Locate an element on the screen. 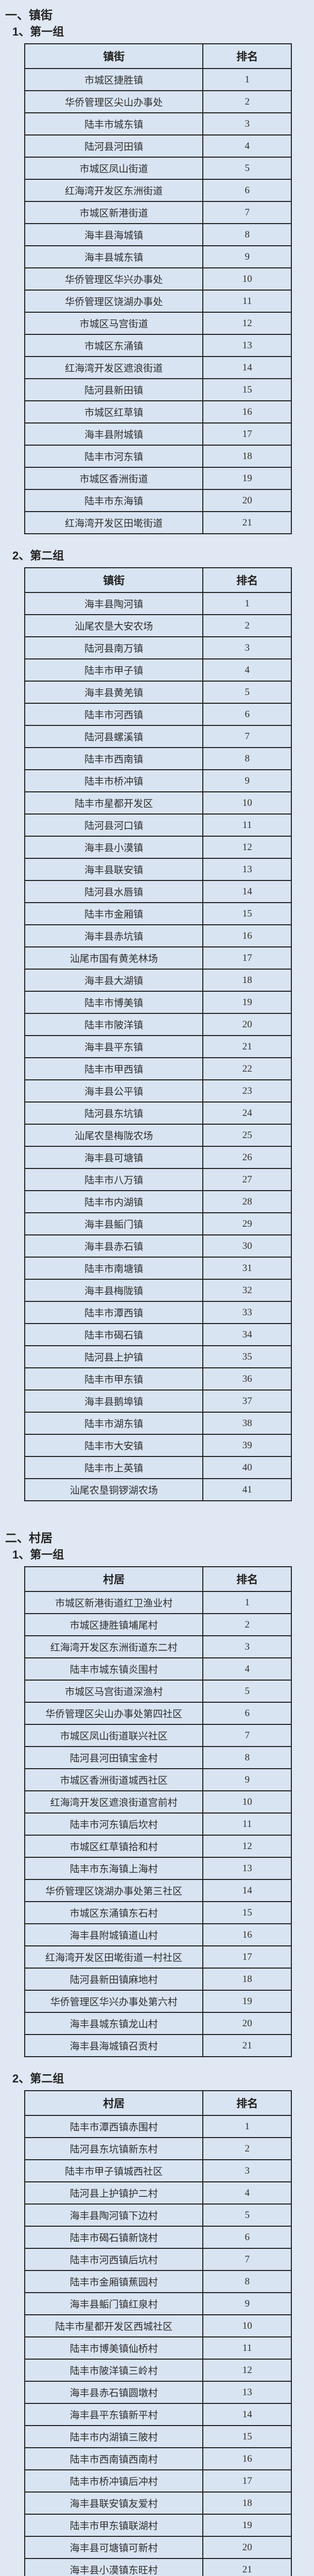 Image resolution: width=314 pixels, height=2576 pixels. name-cell: 华侨管理区华兴办事处 is located at coordinates (114, 279).